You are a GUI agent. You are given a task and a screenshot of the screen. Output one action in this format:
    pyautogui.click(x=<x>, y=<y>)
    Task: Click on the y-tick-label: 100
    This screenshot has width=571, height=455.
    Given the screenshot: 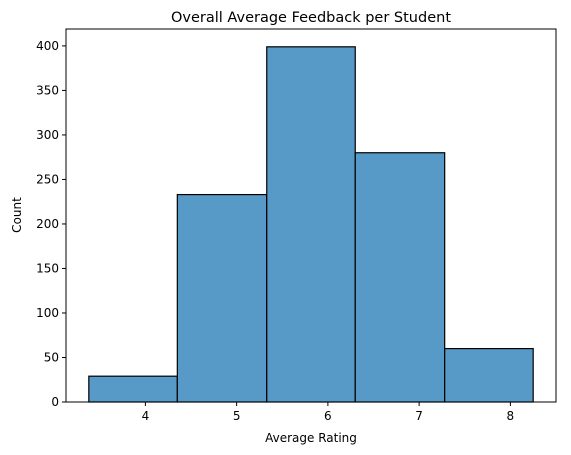 What is the action you would take?
    pyautogui.click(x=47, y=313)
    